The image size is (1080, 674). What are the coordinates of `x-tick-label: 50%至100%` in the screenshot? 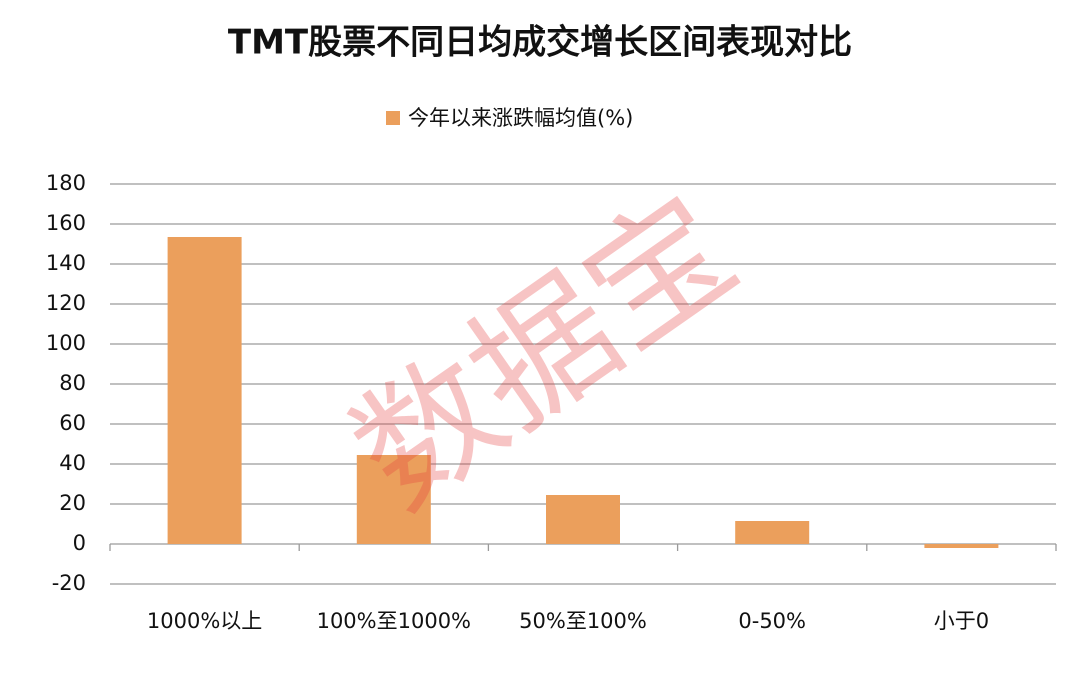 It's located at (583, 621).